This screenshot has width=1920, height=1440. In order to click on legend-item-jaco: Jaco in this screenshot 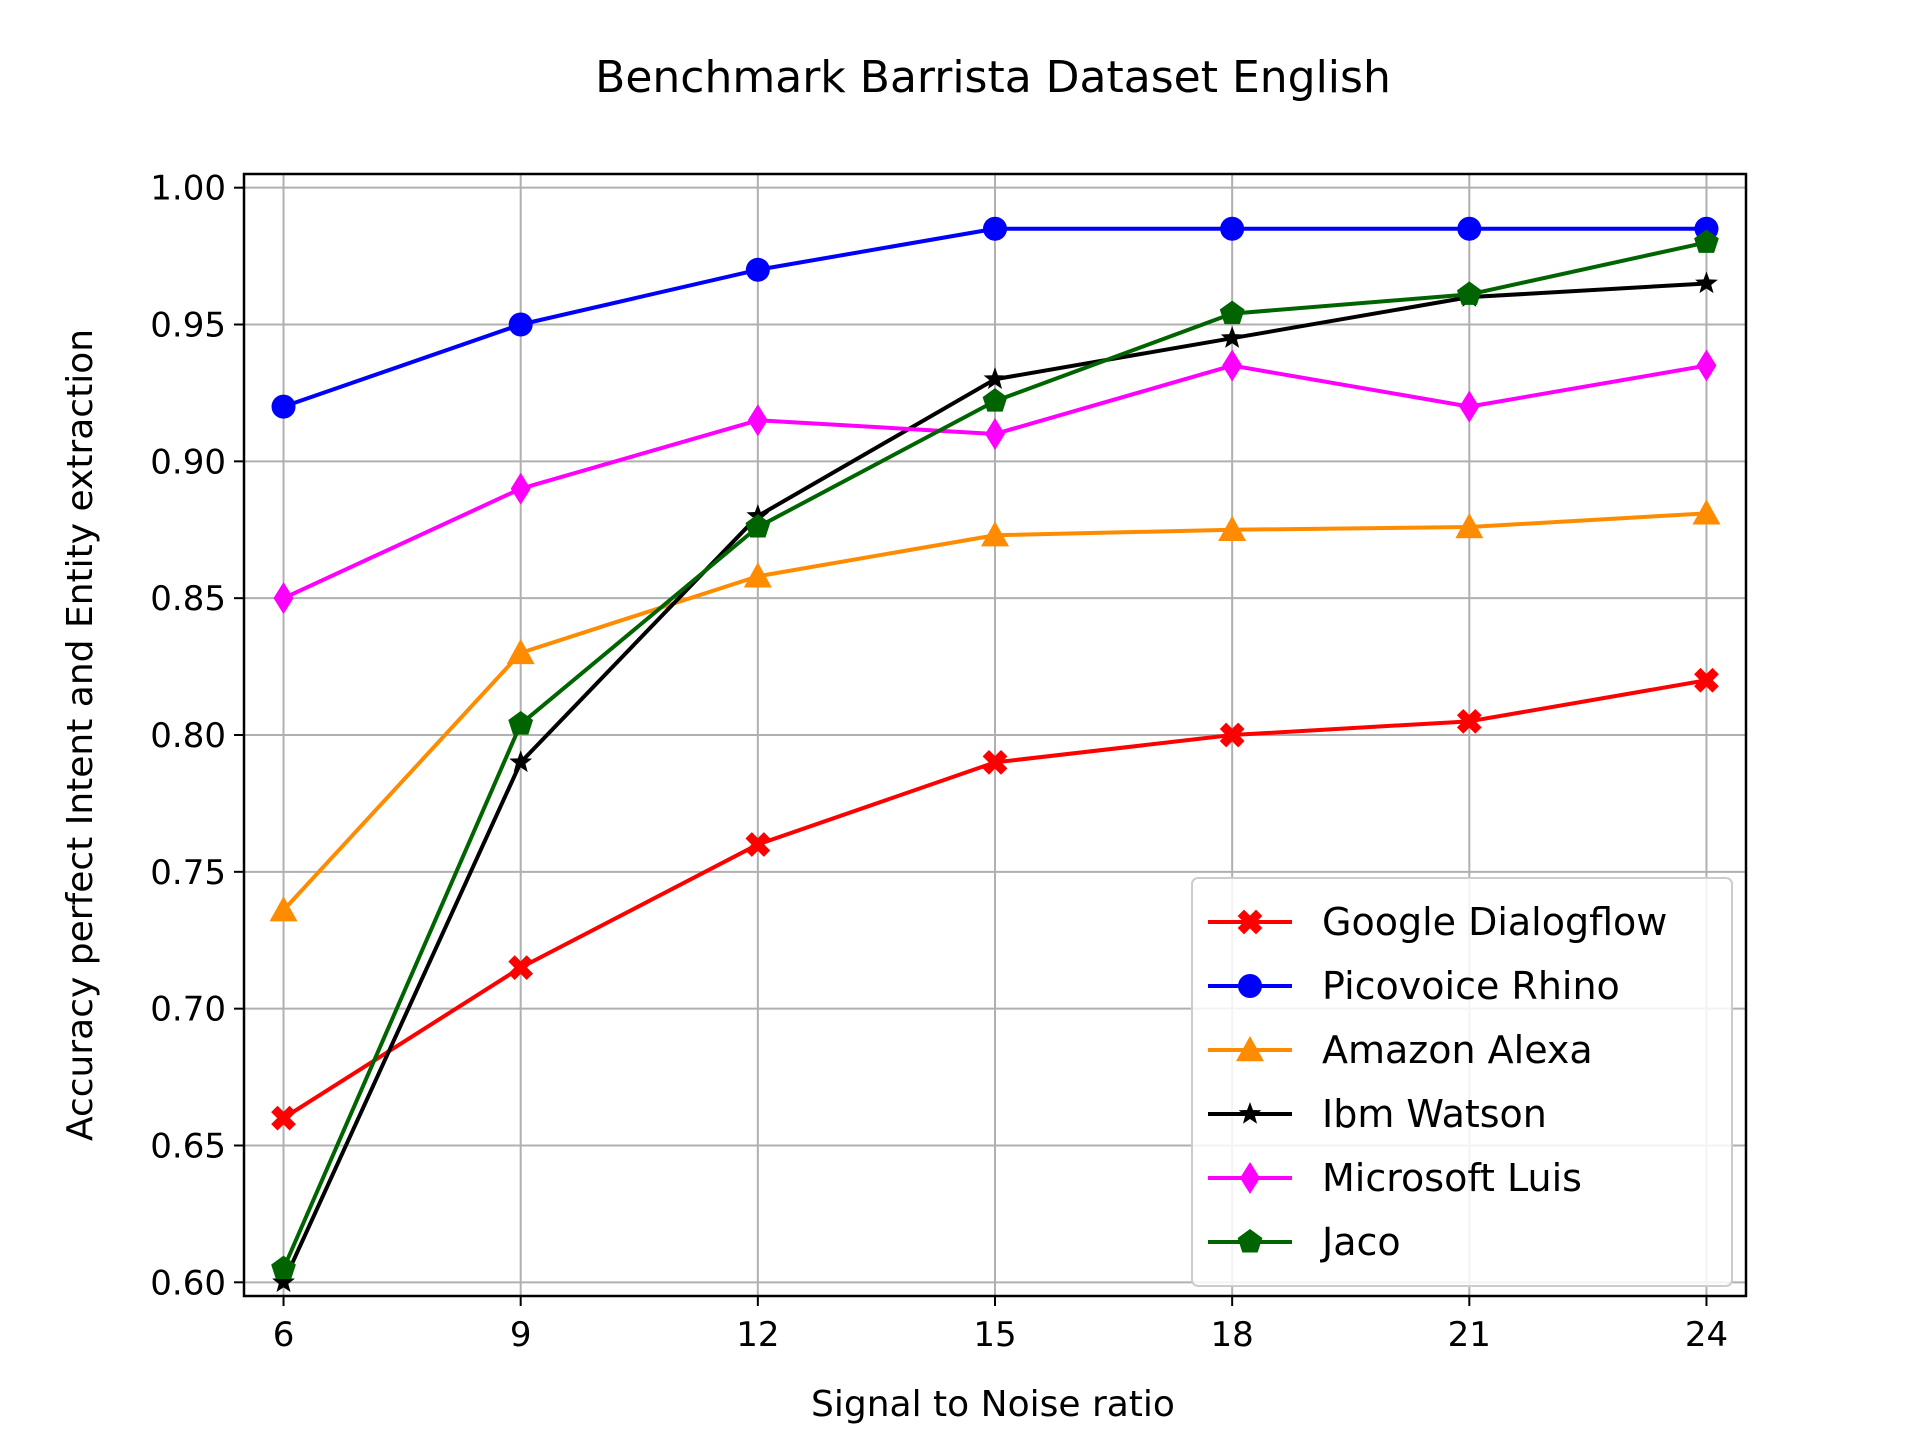, I will do `click(1304, 1242)`.